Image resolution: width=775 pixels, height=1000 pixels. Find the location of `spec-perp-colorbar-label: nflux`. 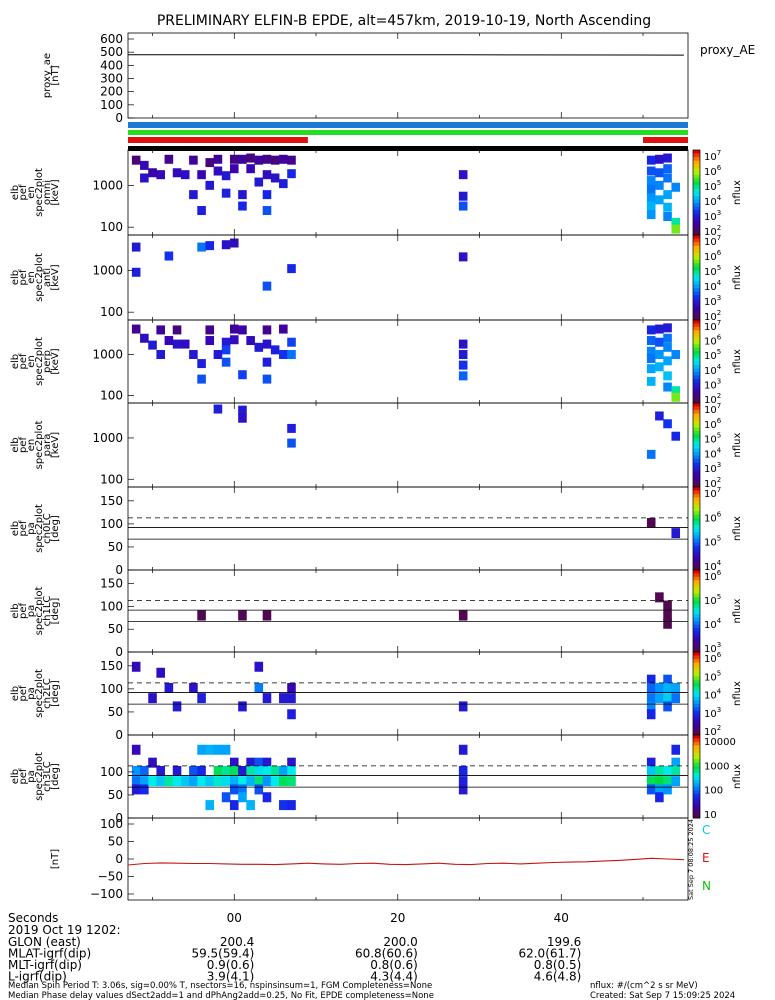

spec-perp-colorbar-label: nflux is located at coordinates (737, 361).